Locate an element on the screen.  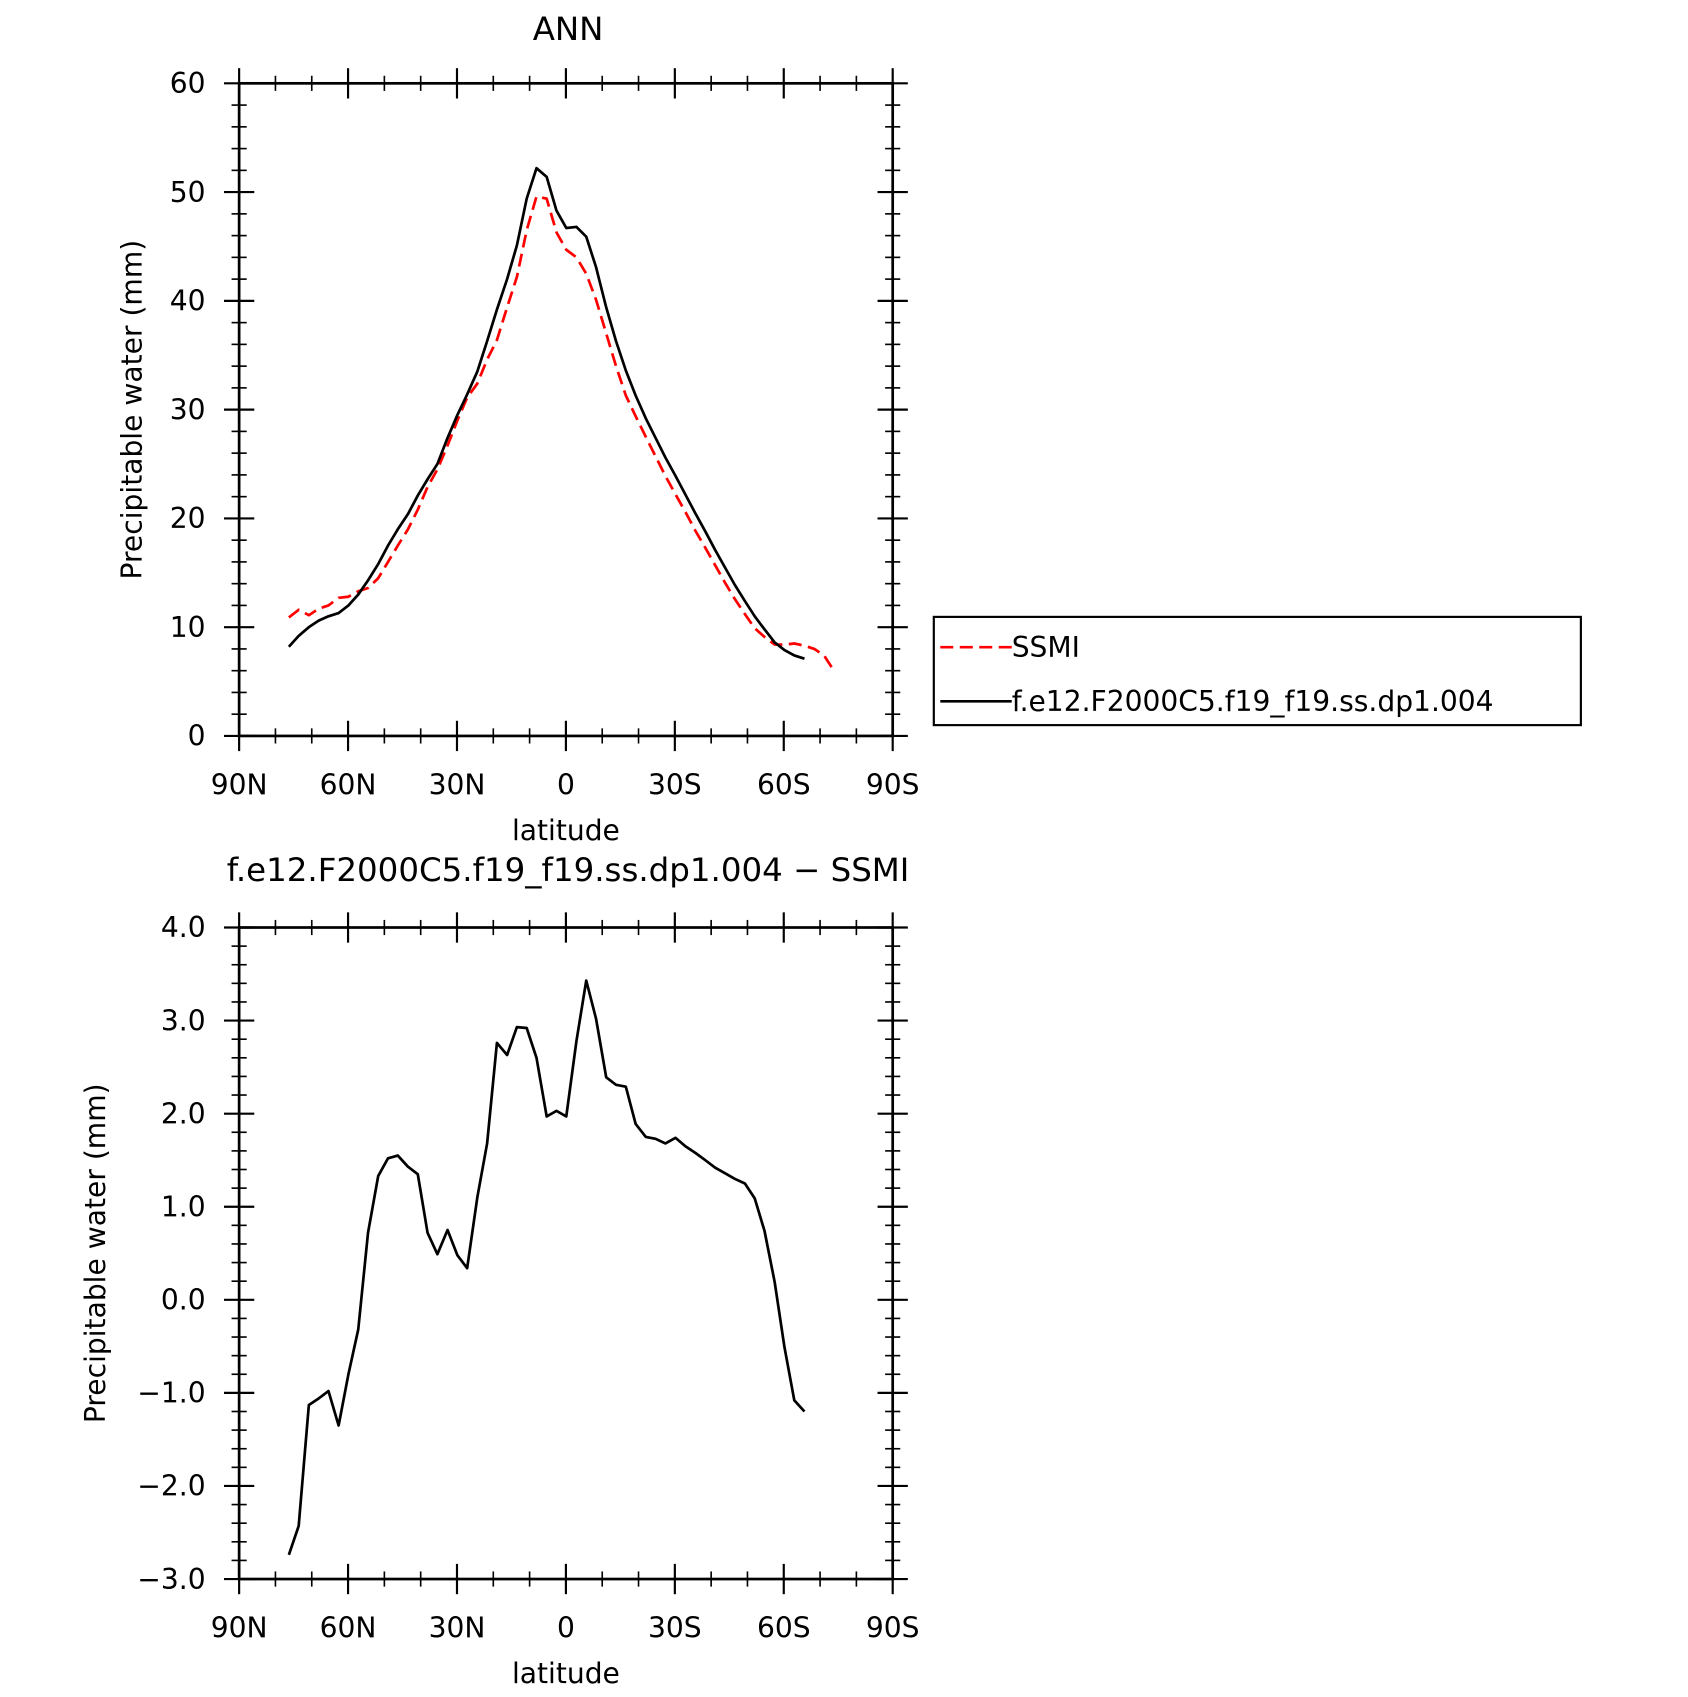
y-tick-label: 50 is located at coordinates (188, 192).